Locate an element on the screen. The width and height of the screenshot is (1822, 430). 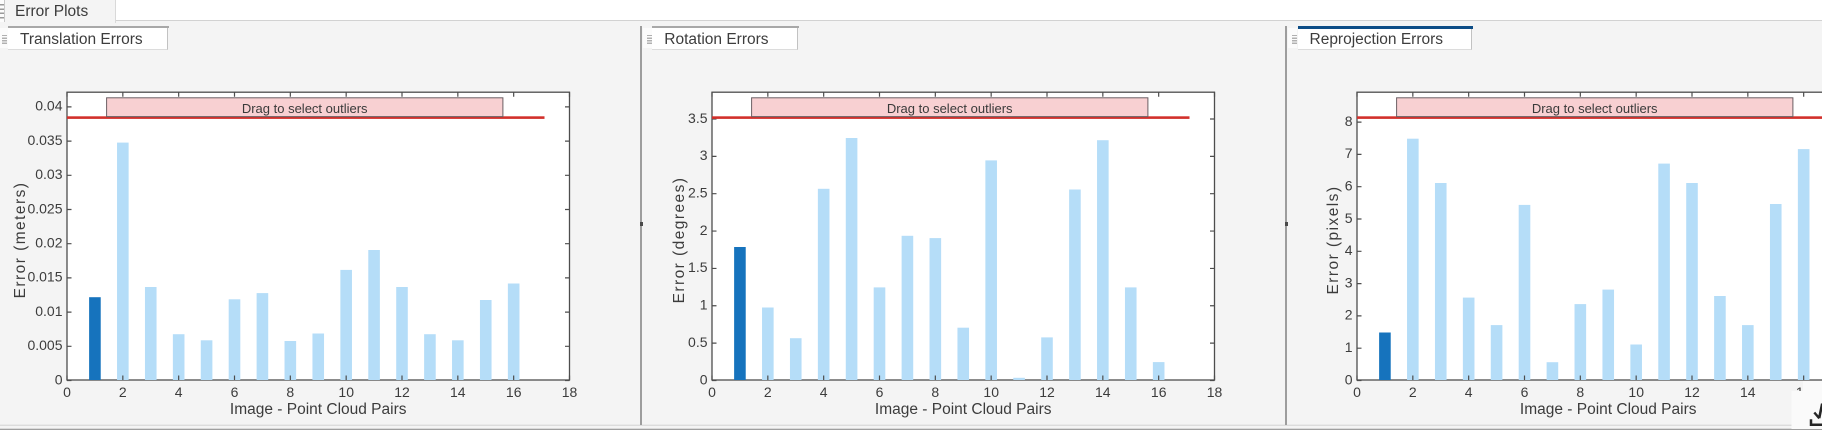
svg-text: Error (pixels) is located at coordinates (1333, 239).